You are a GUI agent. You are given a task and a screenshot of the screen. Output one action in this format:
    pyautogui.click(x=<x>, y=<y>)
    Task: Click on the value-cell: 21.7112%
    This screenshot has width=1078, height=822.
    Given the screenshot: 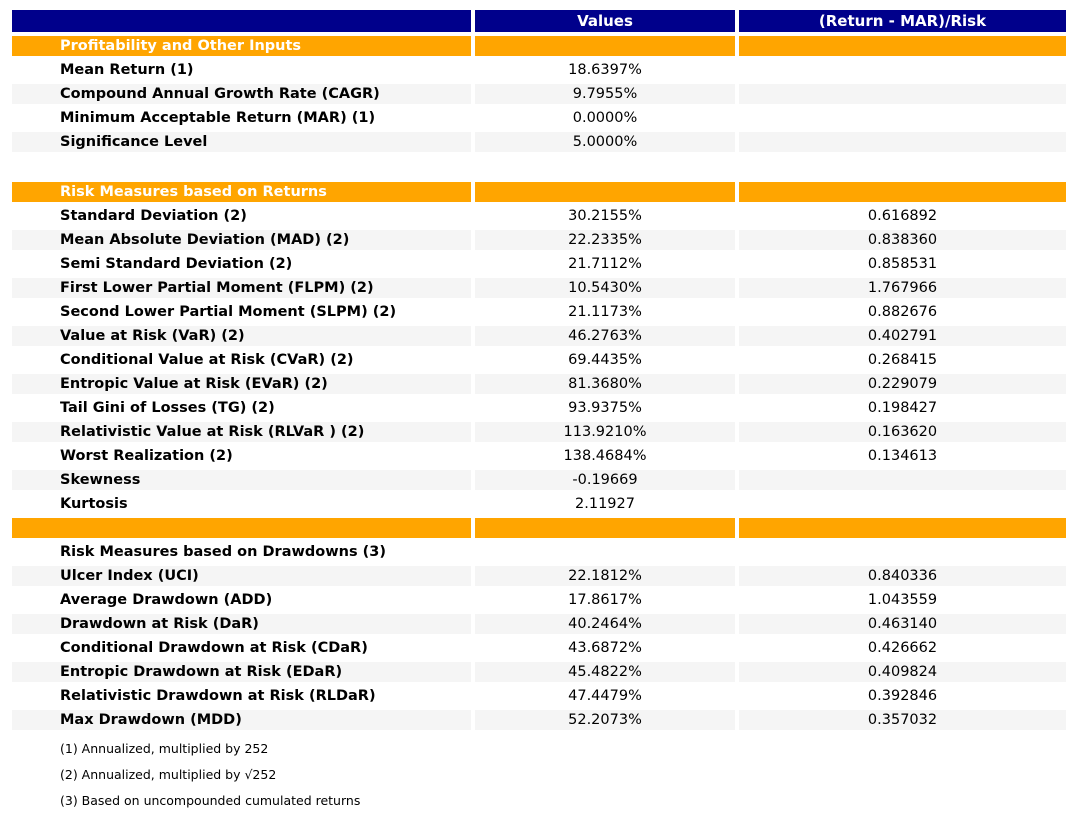 What is the action you would take?
    pyautogui.click(x=605, y=264)
    